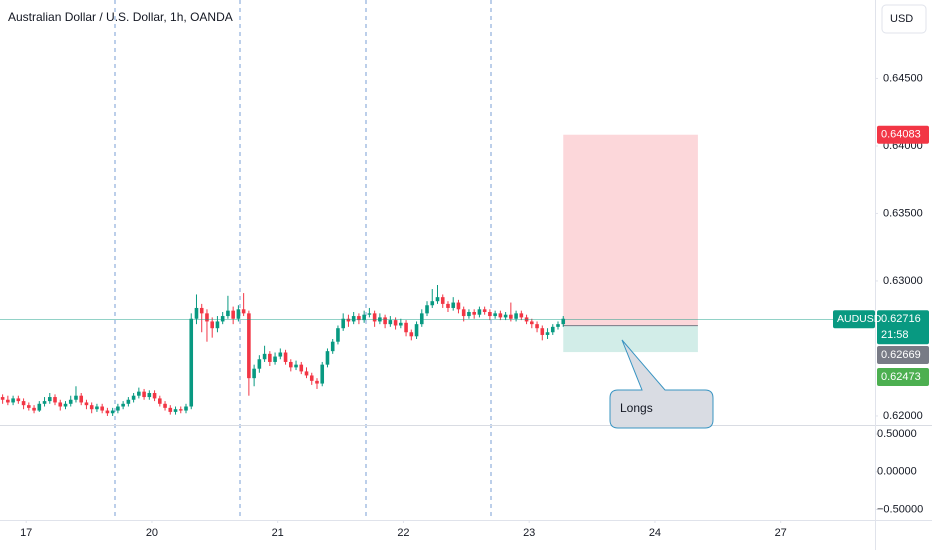 This screenshot has height=550, width=932. Describe the element at coordinates (630, 339) in the screenshot. I see `reward-zone` at that location.